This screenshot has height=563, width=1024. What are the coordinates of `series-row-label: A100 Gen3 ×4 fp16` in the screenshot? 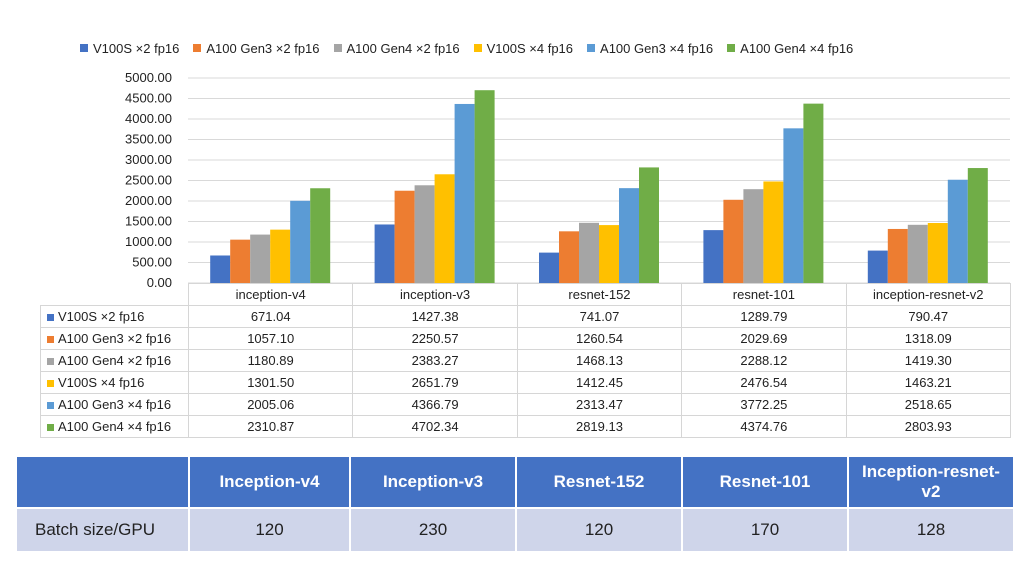 It's located at (114, 404).